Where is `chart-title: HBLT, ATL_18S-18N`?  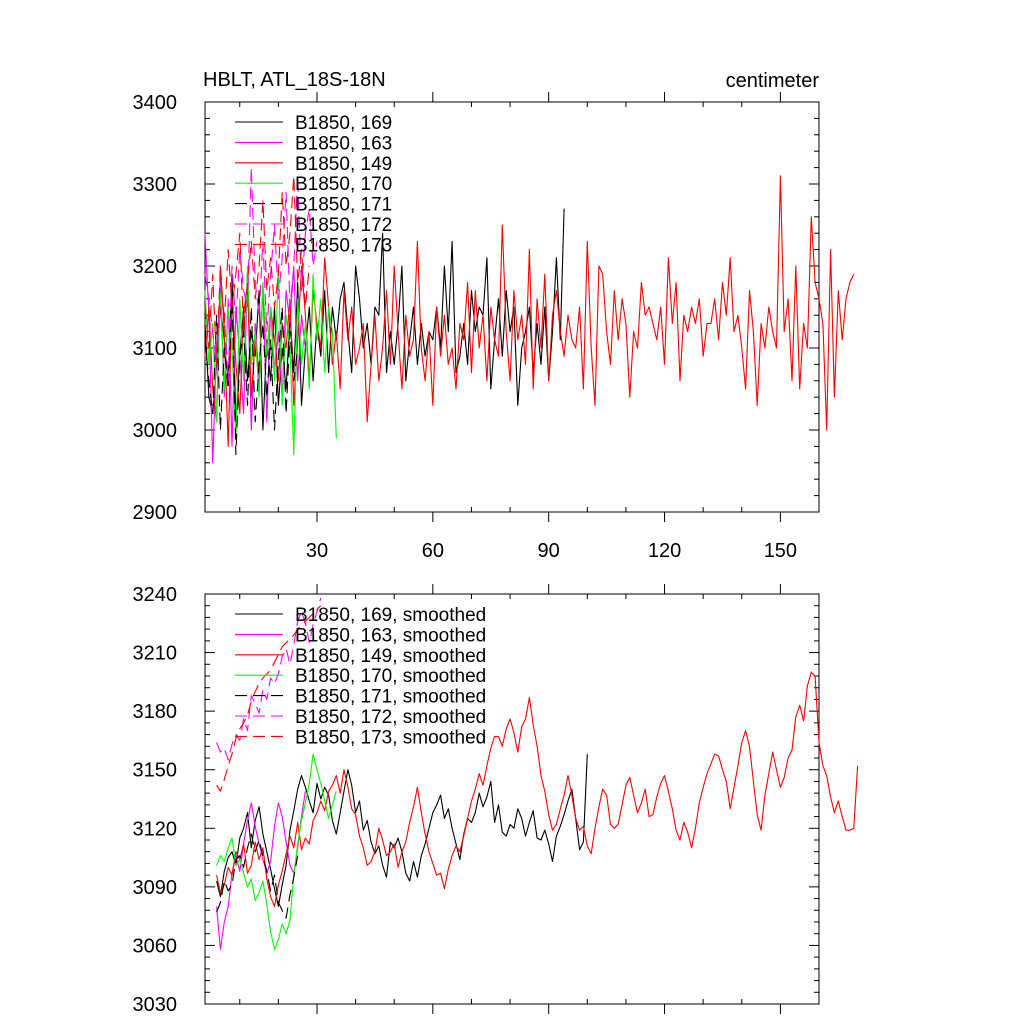
chart-title: HBLT, ATL_18S-18N is located at coordinates (294, 80).